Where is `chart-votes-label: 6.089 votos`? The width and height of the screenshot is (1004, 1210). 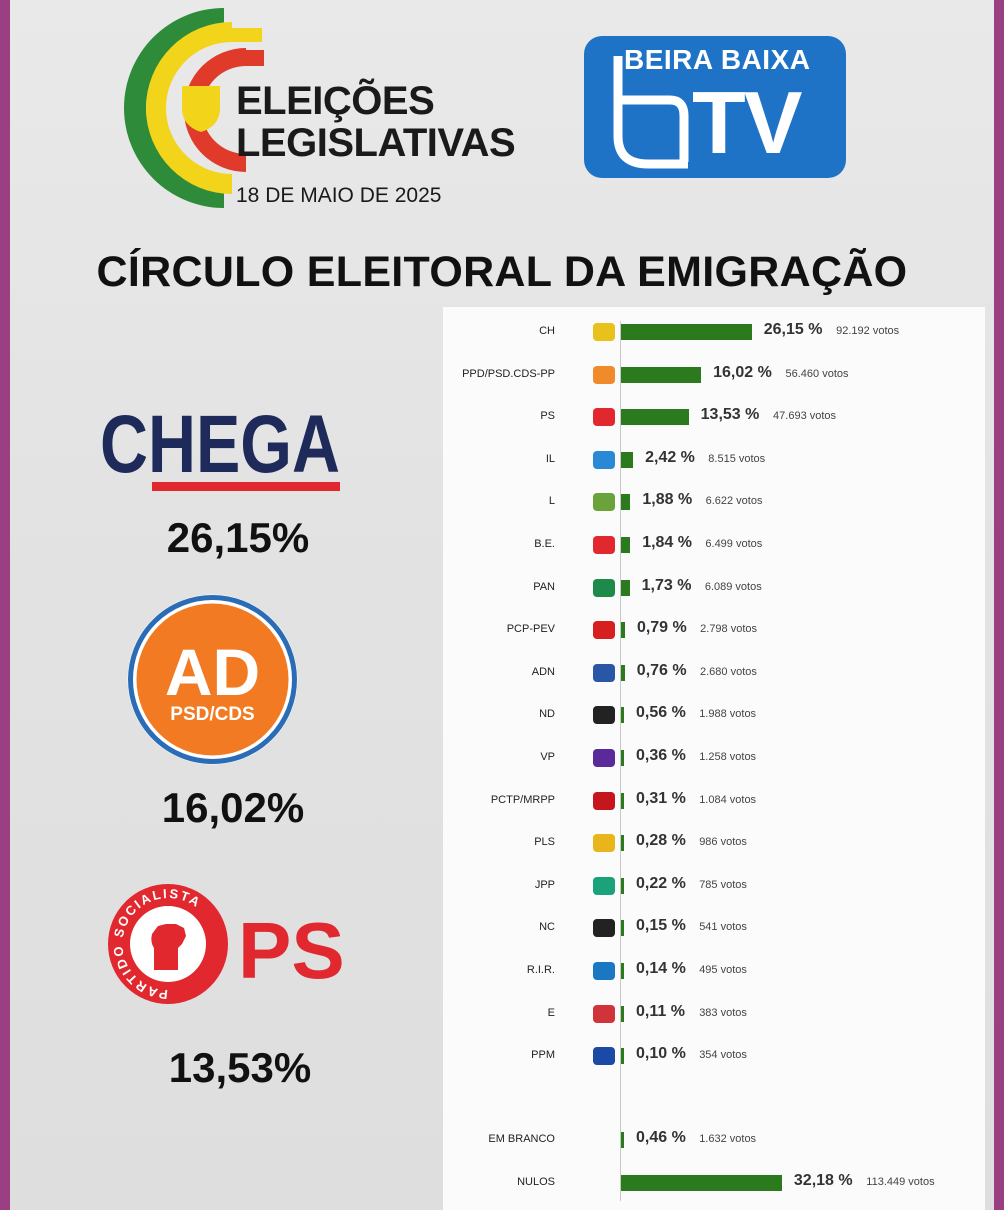 chart-votes-label: 6.089 votos is located at coordinates (733, 586).